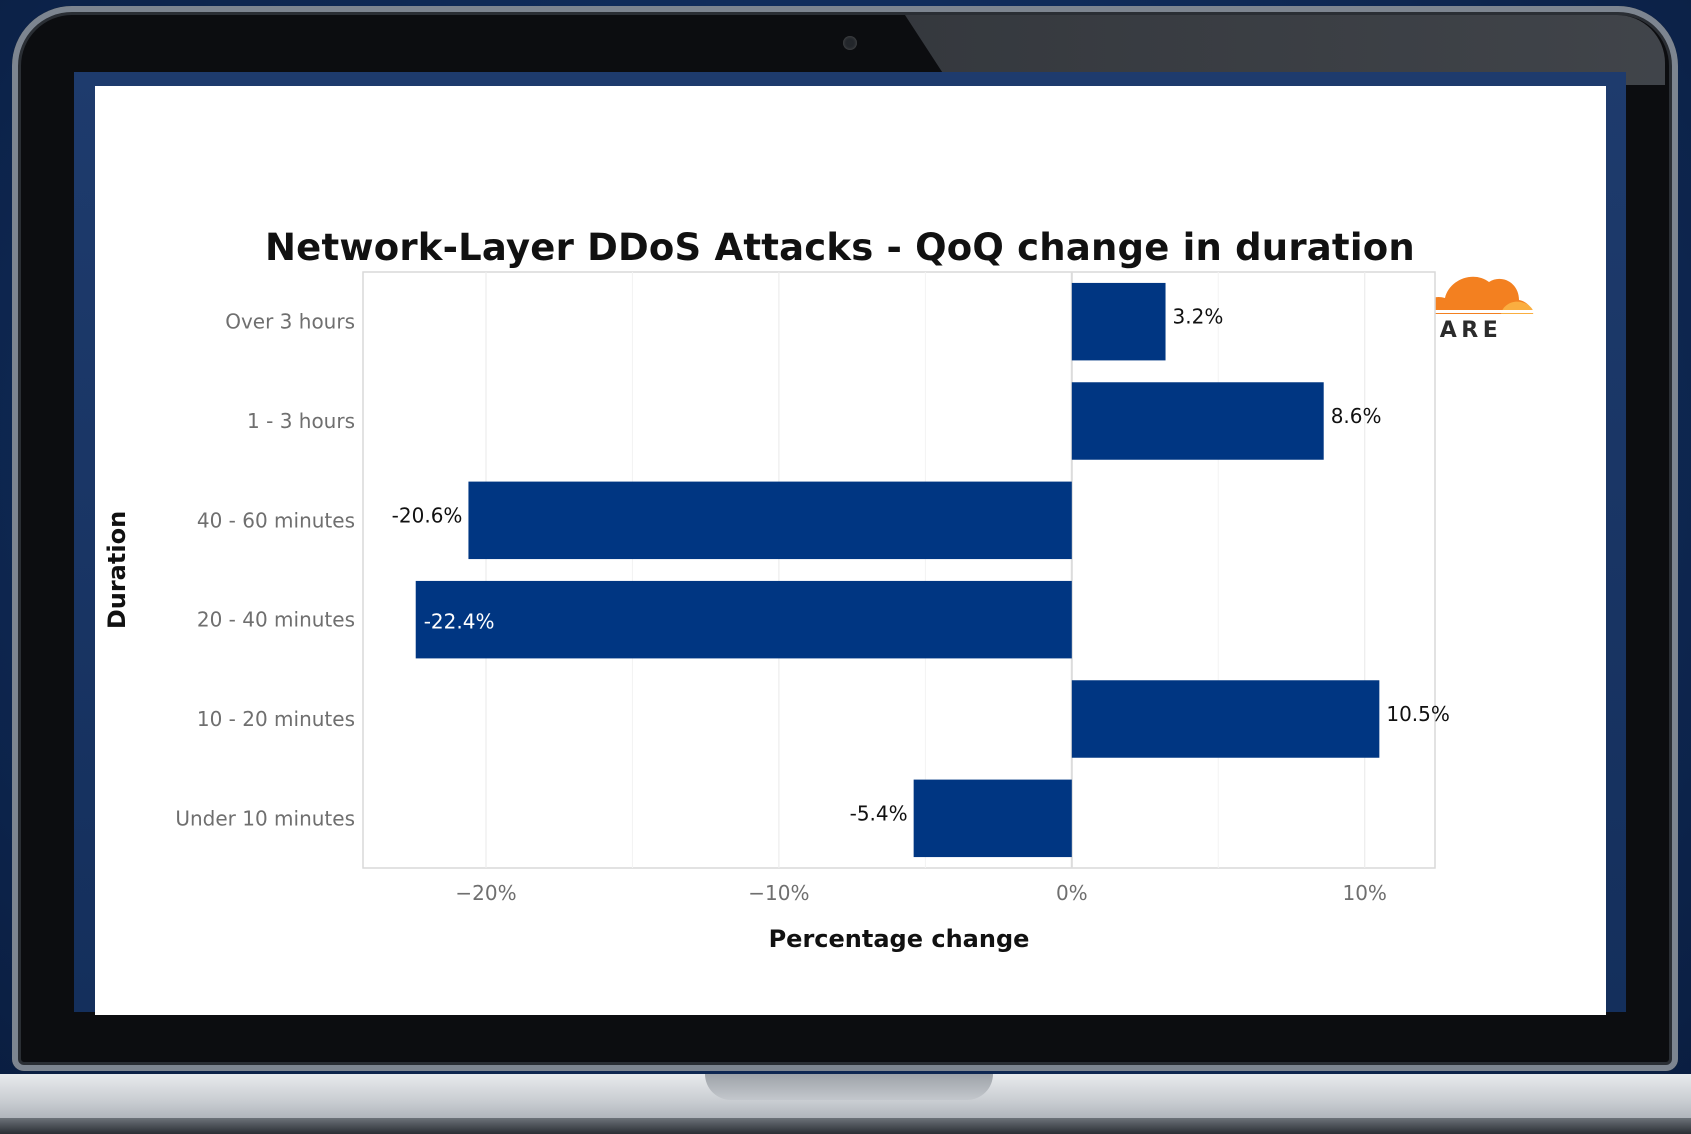 The width and height of the screenshot is (1691, 1134). What do you see at coordinates (849, 1087) in the screenshot?
I see `laptop-base-notch` at bounding box center [849, 1087].